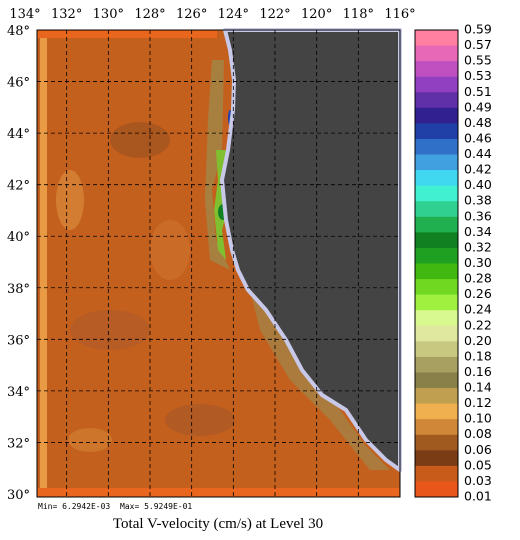 This screenshot has height=540, width=520. I want to click on colorbar-label: 0.38, so click(478, 200).